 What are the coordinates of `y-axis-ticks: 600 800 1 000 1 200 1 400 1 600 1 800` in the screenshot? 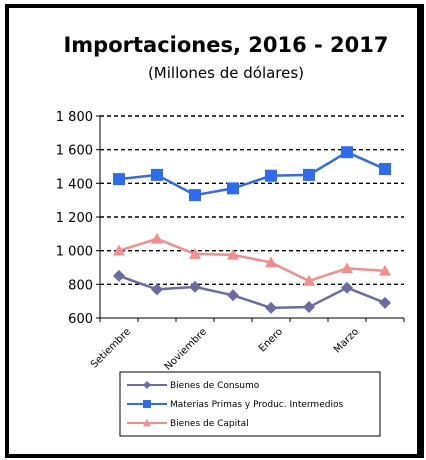 It's located at (78, 218).